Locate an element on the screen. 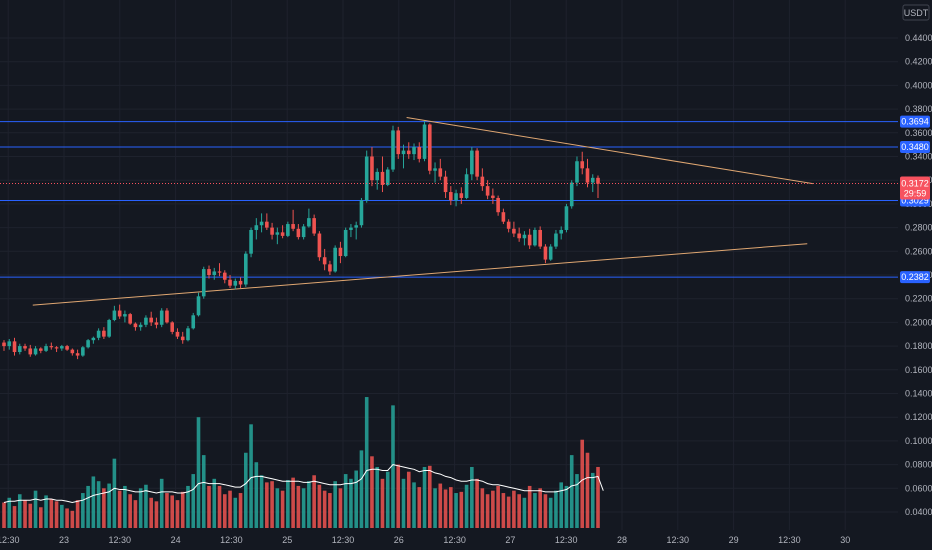  currency-badge is located at coordinates (916, 12).